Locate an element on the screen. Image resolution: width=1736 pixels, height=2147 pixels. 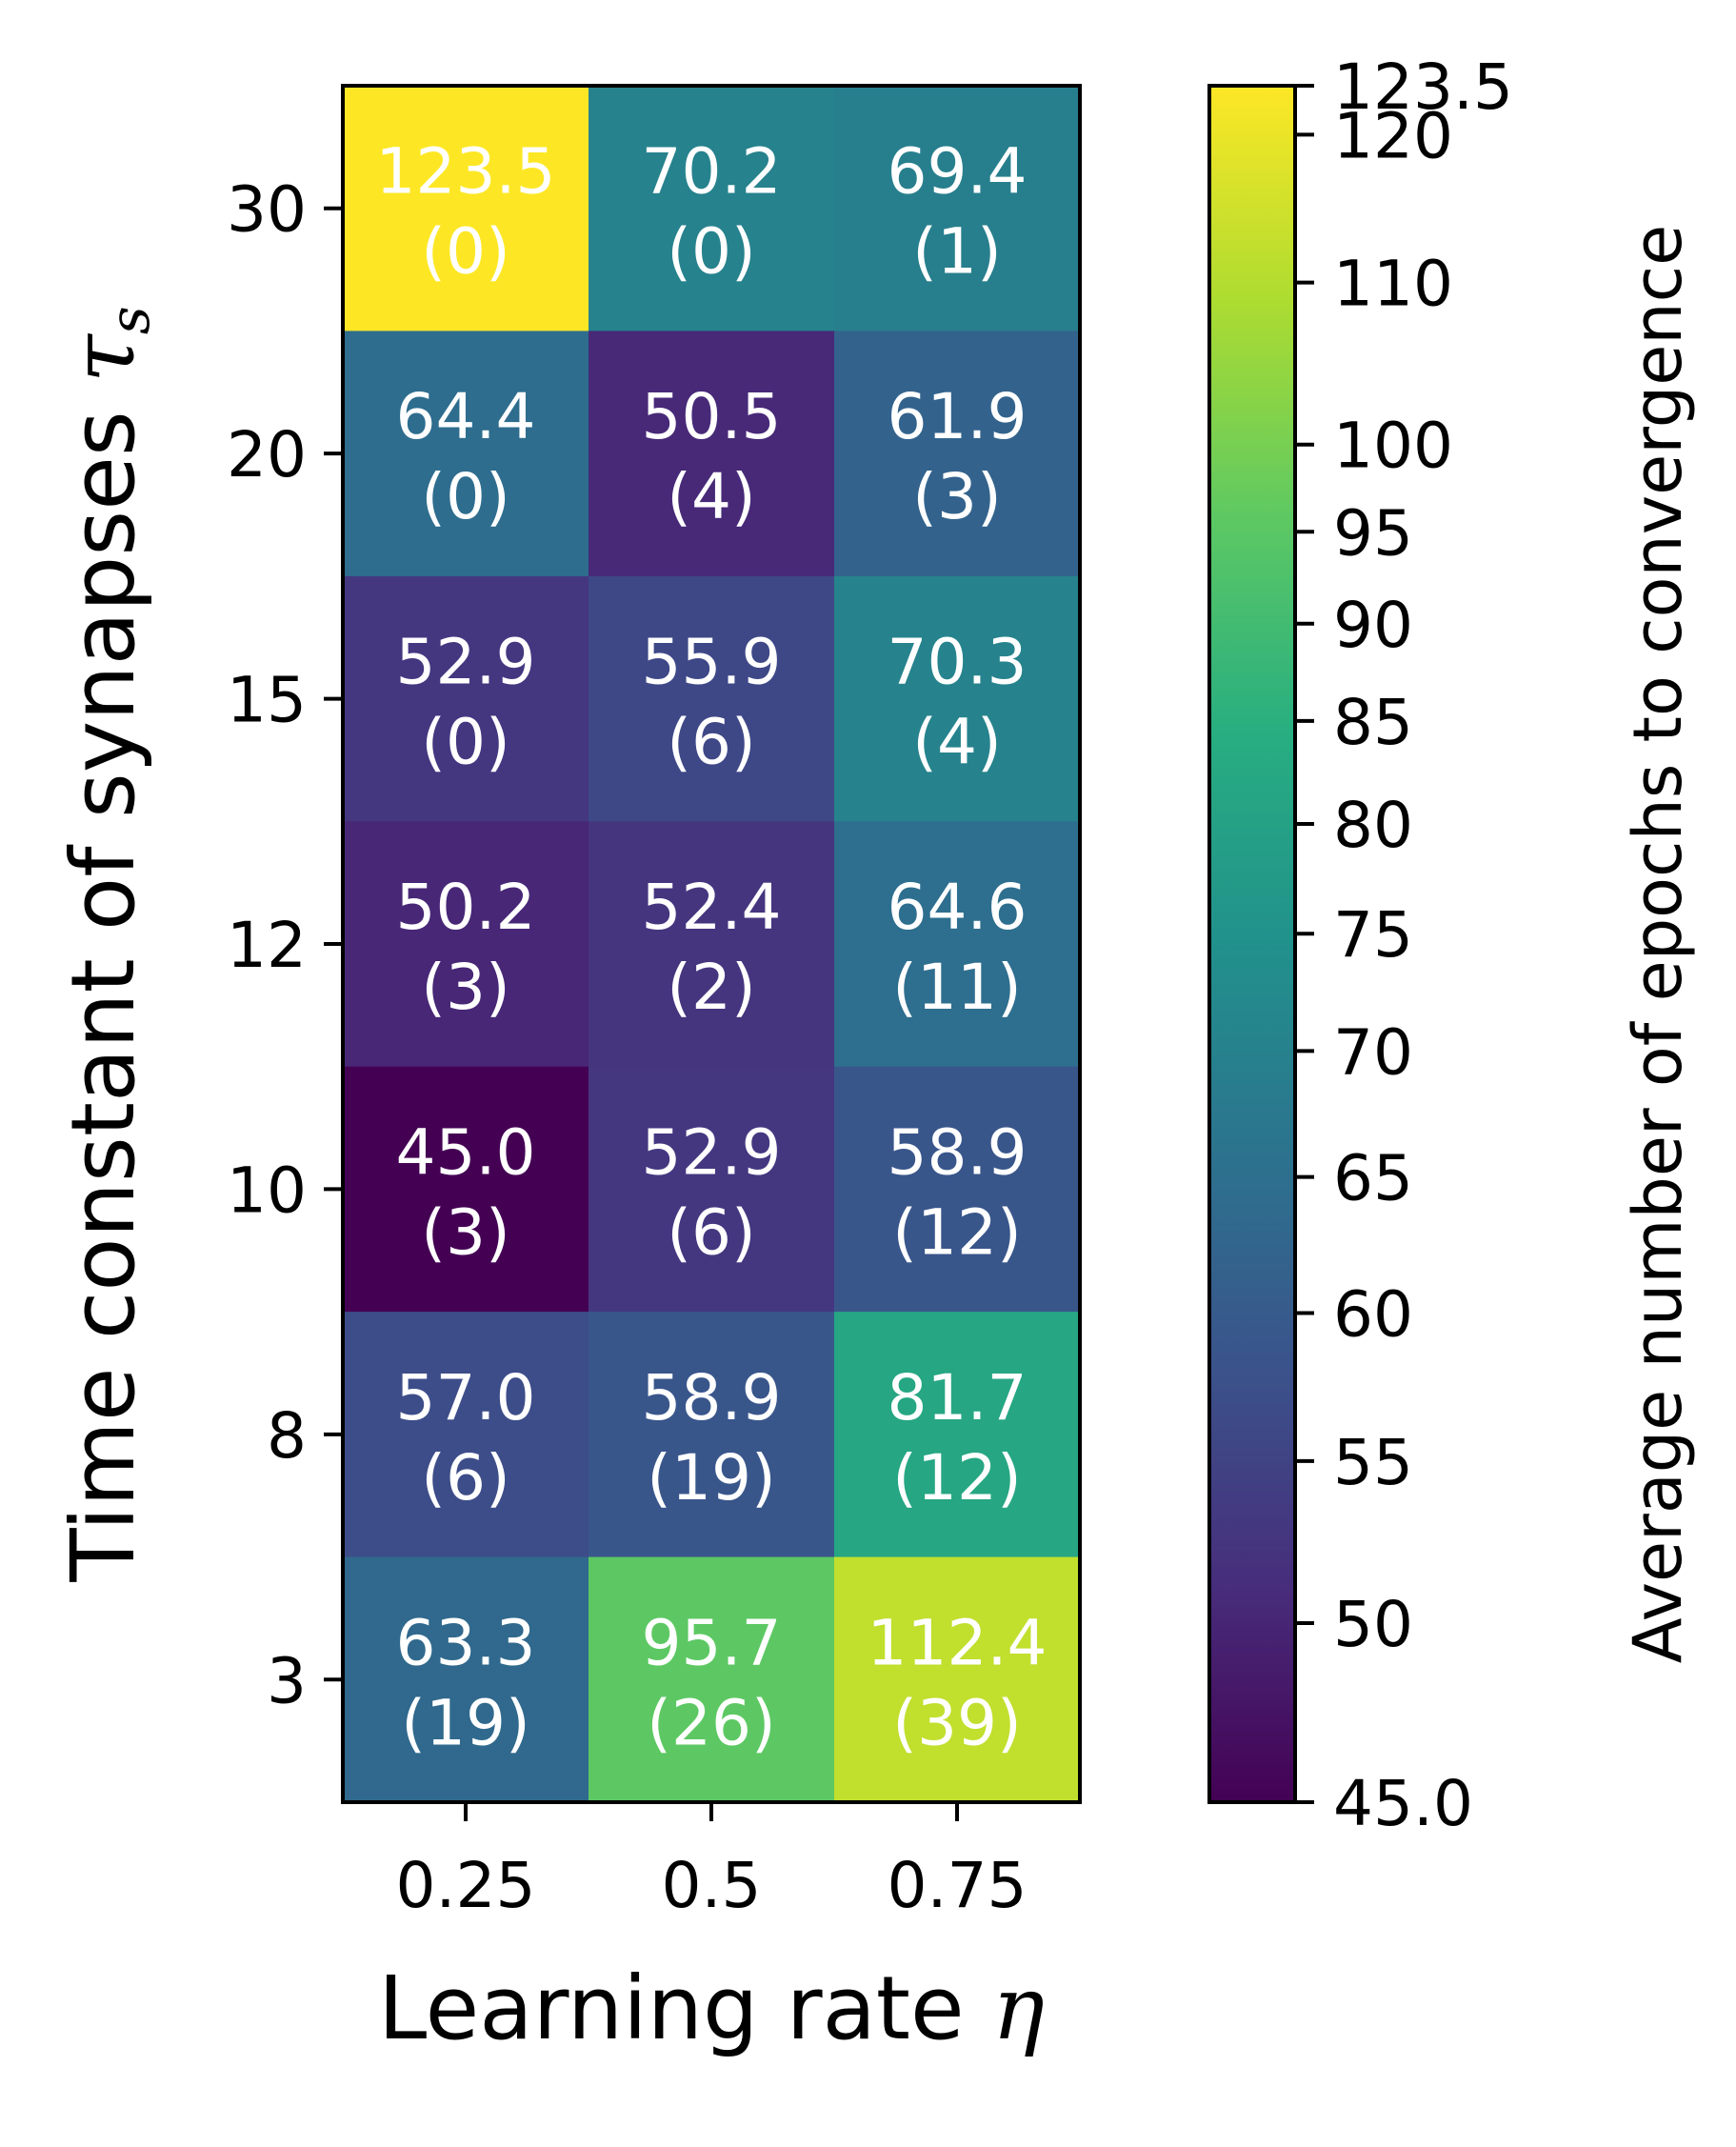
y-tick-label: 12 is located at coordinates (267, 945).